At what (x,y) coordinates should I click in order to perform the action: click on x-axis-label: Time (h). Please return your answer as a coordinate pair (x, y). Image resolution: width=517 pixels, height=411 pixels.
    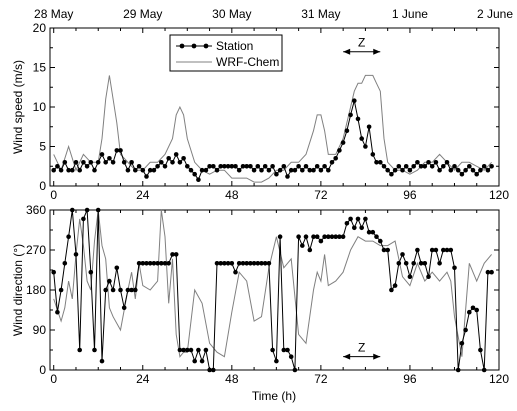
    Looking at the image, I should click on (274, 396).